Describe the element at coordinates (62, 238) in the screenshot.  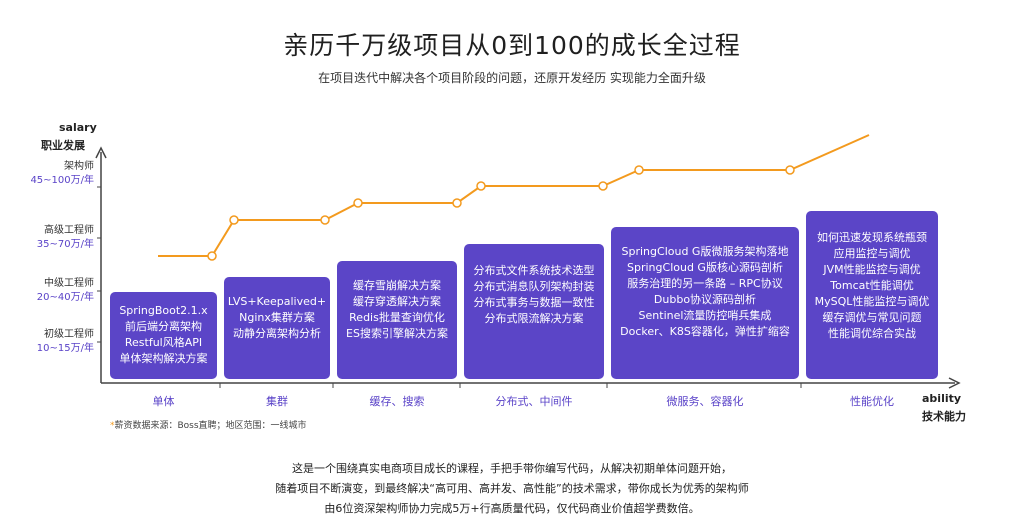
I see `level-senior: 高级工程师 35~70万/年` at that location.